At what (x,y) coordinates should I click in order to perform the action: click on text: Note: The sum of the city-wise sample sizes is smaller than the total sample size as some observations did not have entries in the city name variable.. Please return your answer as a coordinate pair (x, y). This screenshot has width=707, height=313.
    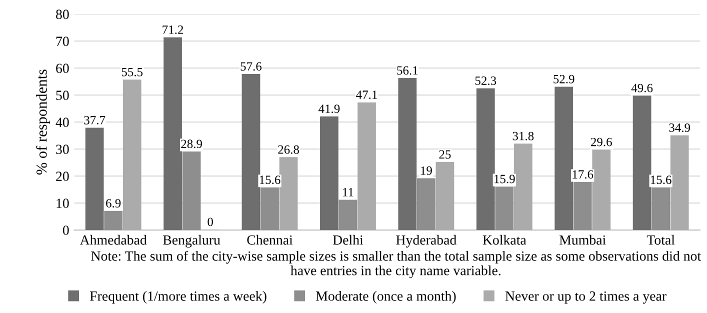
    Looking at the image, I should click on (396, 264).